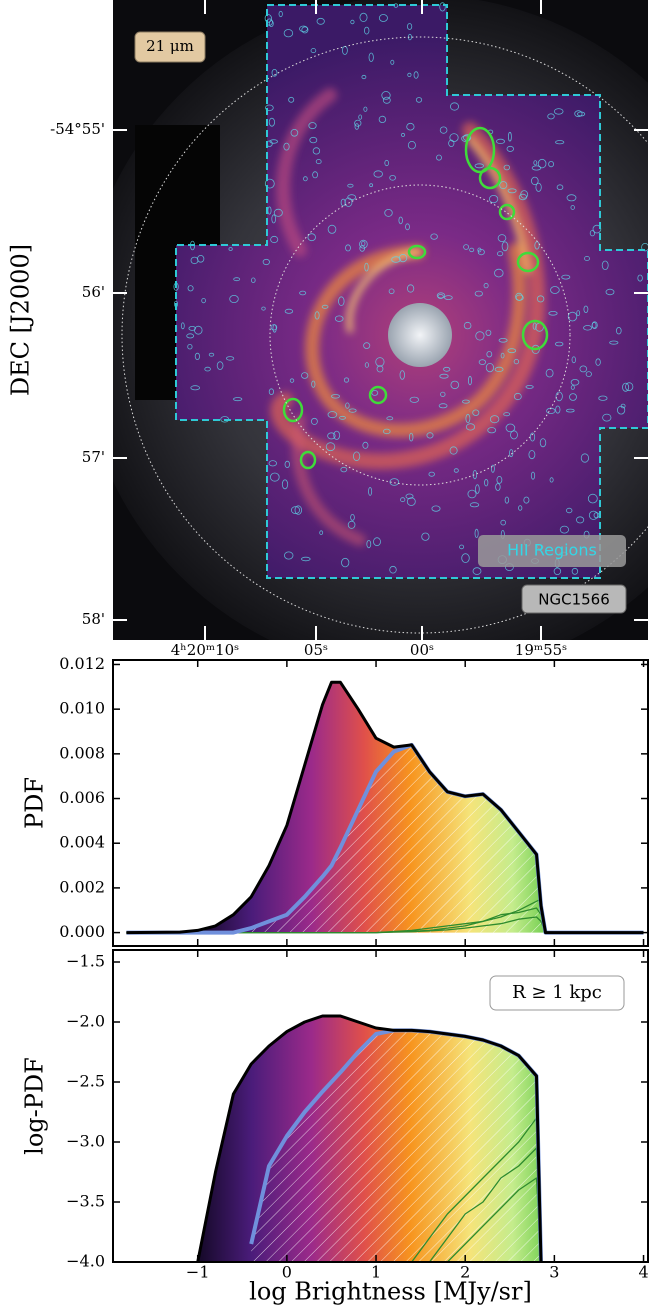 This screenshot has height=1307, width=653. I want to click on annotation-box, so click(557, 993).